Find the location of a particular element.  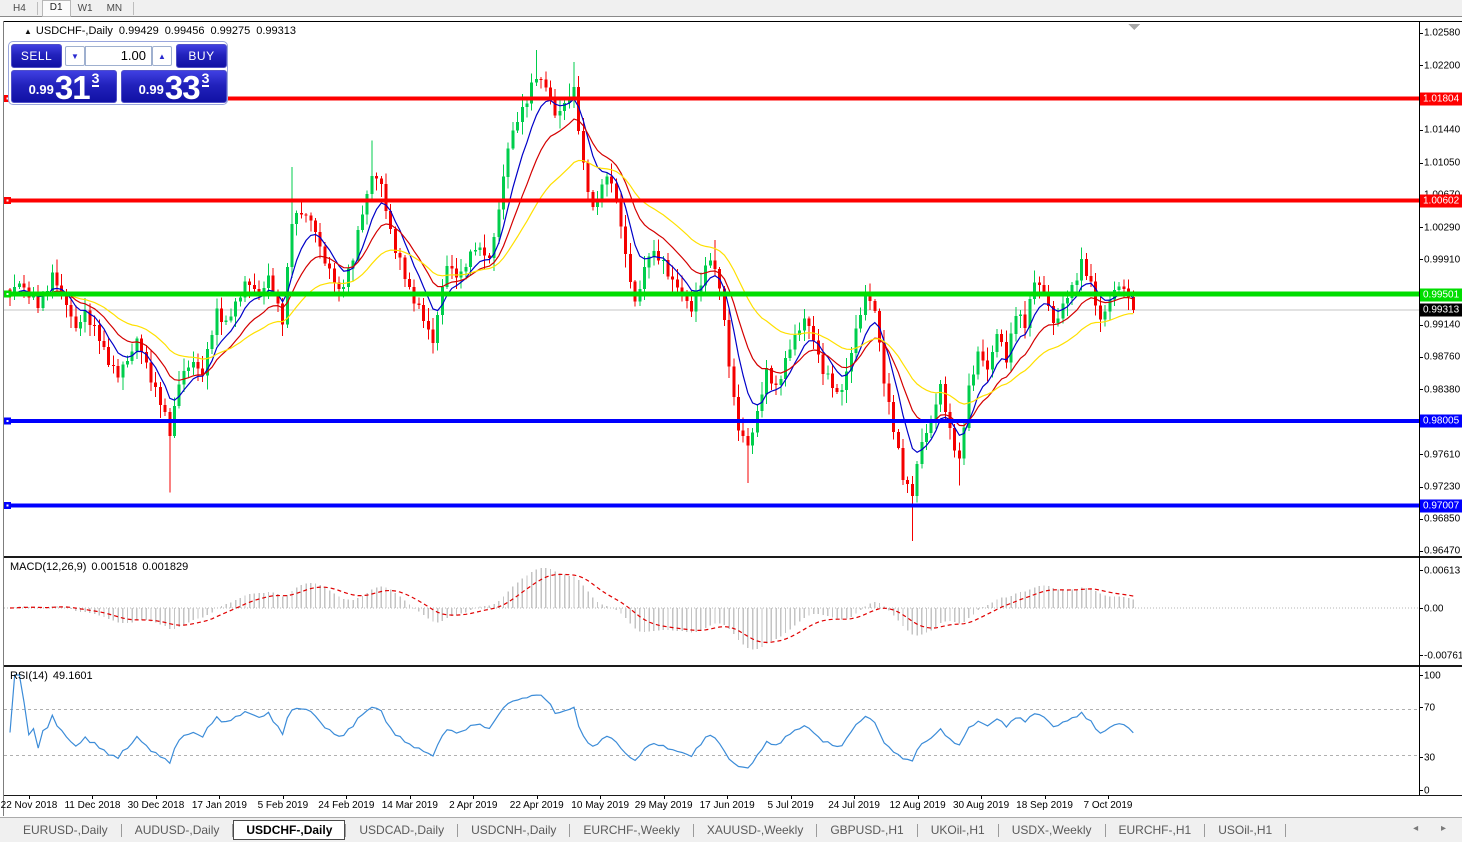

price-tick-label: 1.02200 is located at coordinates (1442, 66).